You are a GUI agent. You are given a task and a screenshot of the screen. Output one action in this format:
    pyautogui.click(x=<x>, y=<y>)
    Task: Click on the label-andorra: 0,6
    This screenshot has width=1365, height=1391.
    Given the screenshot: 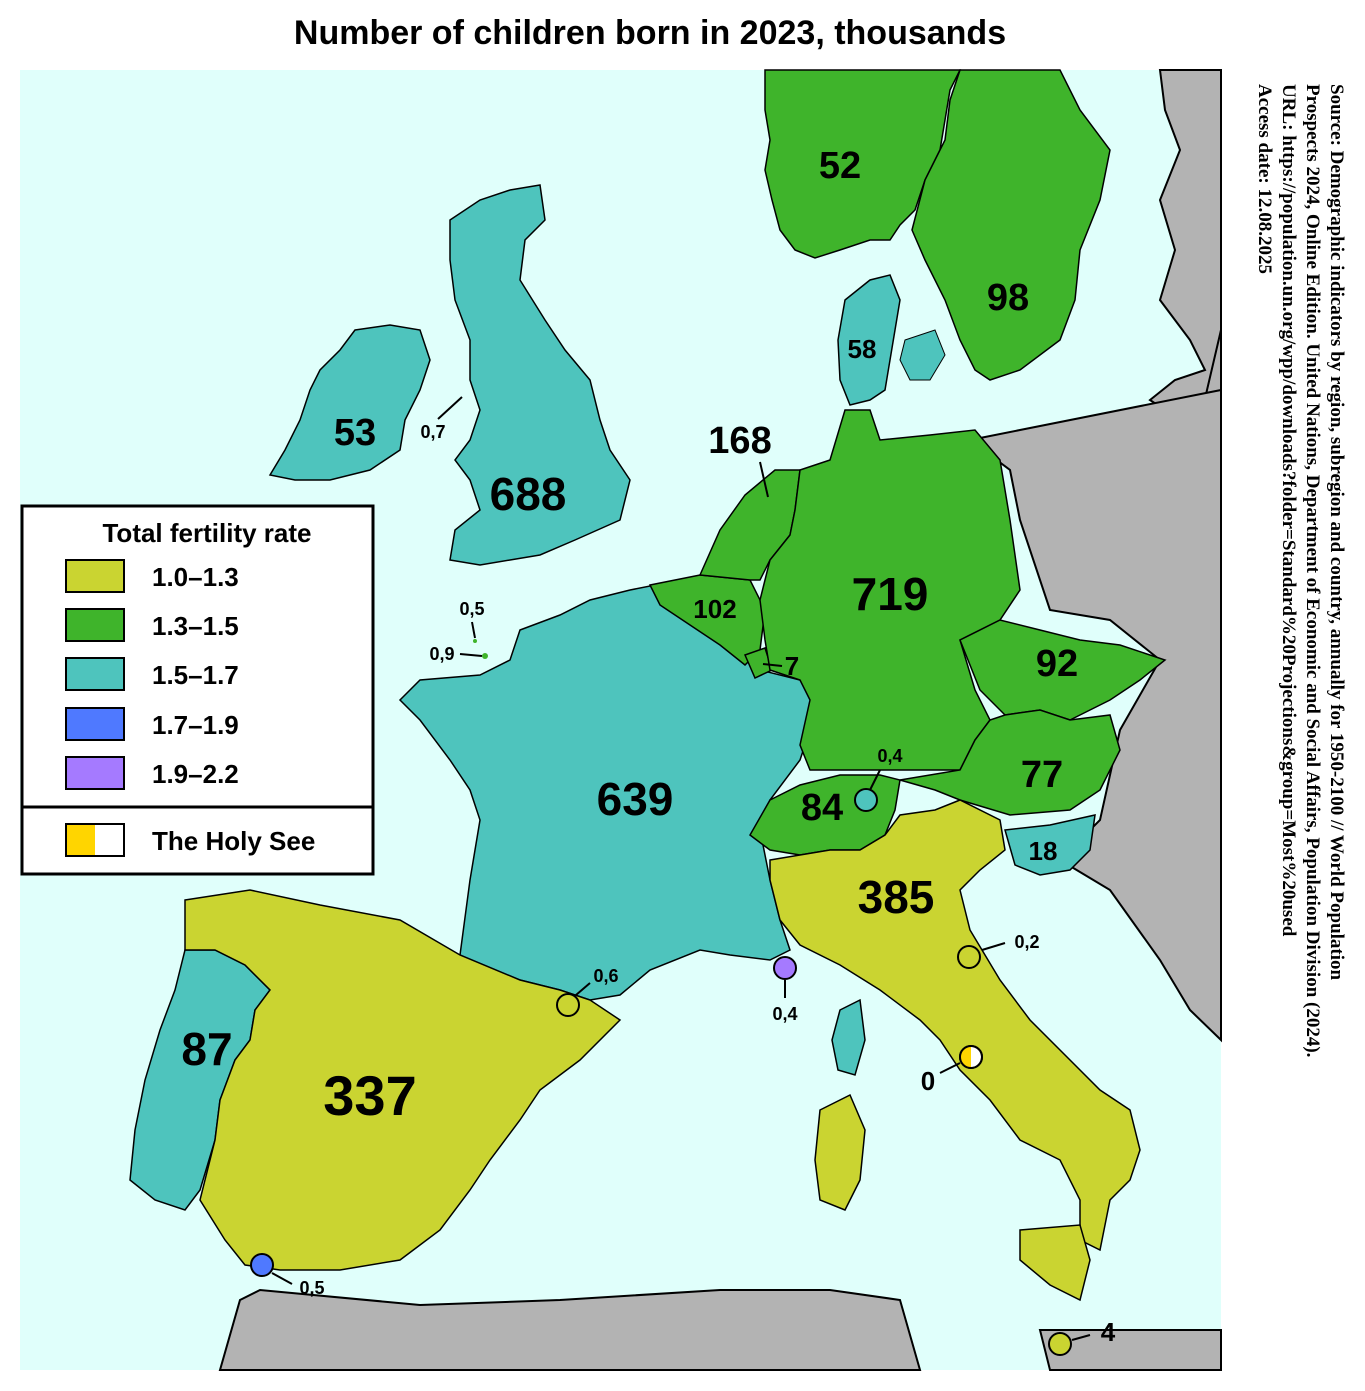 What is the action you would take?
    pyautogui.click(x=605, y=976)
    